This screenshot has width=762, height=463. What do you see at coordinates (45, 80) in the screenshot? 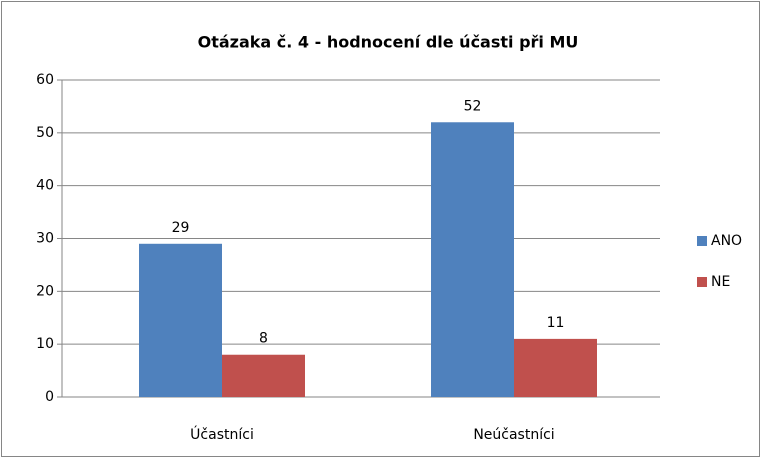
I see `y-tick-label: 60` at bounding box center [45, 80].